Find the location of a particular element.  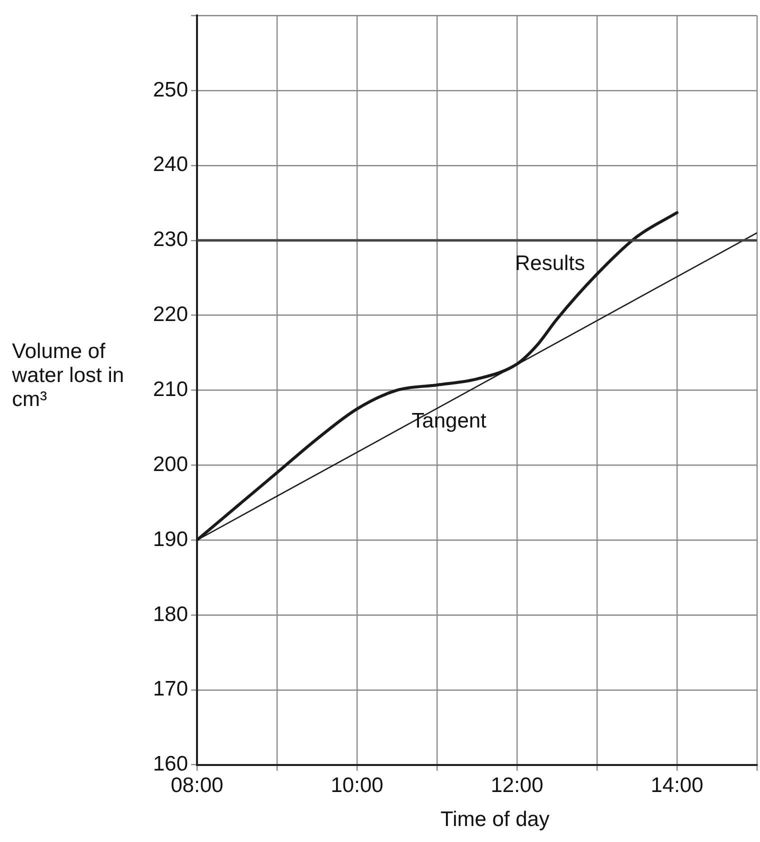

x-tick-label: 12:00 is located at coordinates (517, 786).